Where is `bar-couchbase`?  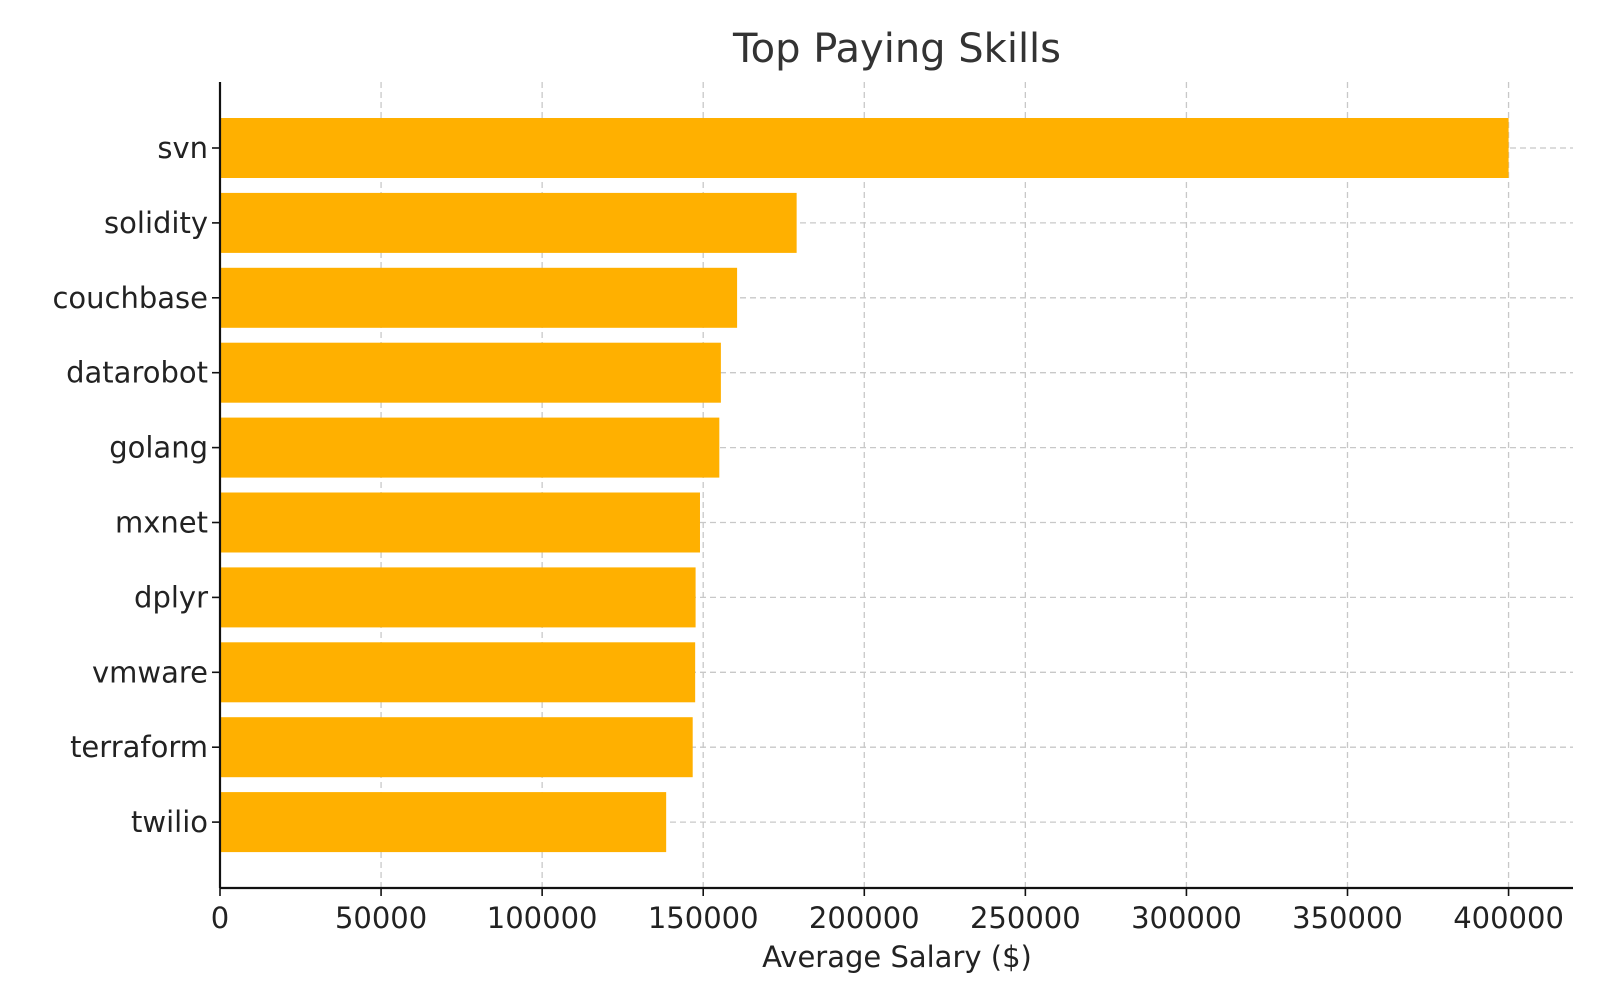 bar-couchbase is located at coordinates (479, 297).